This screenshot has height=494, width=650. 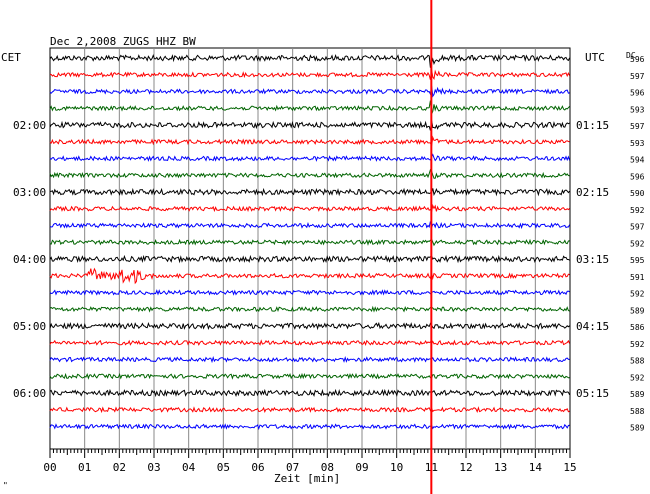 I want to click on x-tick-label: 05, so click(x=223, y=467).